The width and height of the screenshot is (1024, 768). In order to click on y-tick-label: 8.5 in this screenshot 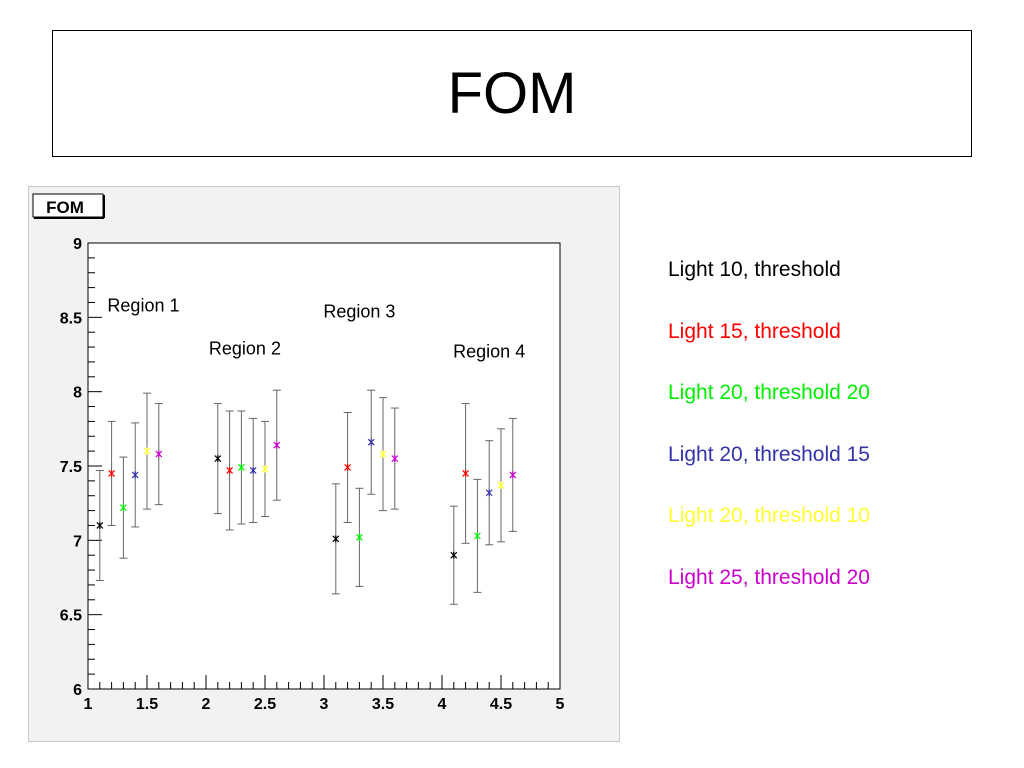, I will do `click(71, 318)`.